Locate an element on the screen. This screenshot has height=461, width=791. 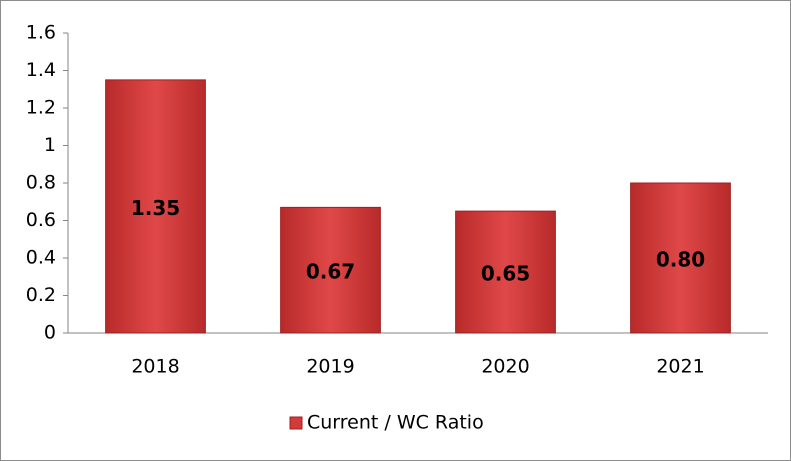
x-tick-label: 2021 is located at coordinates (680, 367).